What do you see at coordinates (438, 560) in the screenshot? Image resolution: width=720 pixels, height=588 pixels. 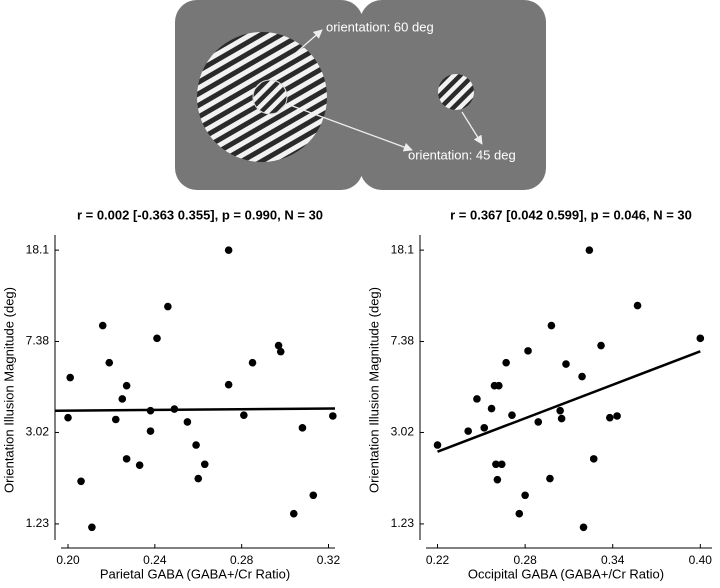 I see `x-tick-label: 0.22` at bounding box center [438, 560].